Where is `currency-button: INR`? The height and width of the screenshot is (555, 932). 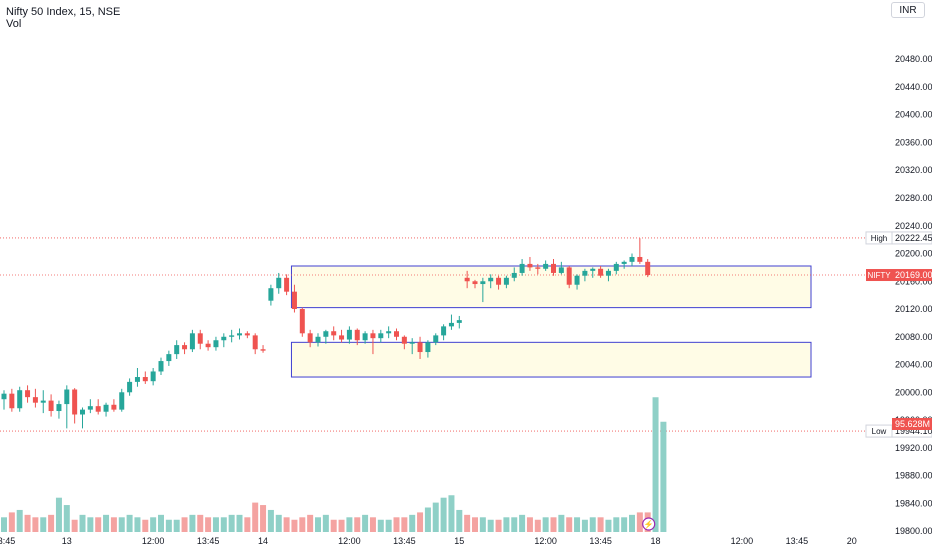 currency-button: INR is located at coordinates (908, 10).